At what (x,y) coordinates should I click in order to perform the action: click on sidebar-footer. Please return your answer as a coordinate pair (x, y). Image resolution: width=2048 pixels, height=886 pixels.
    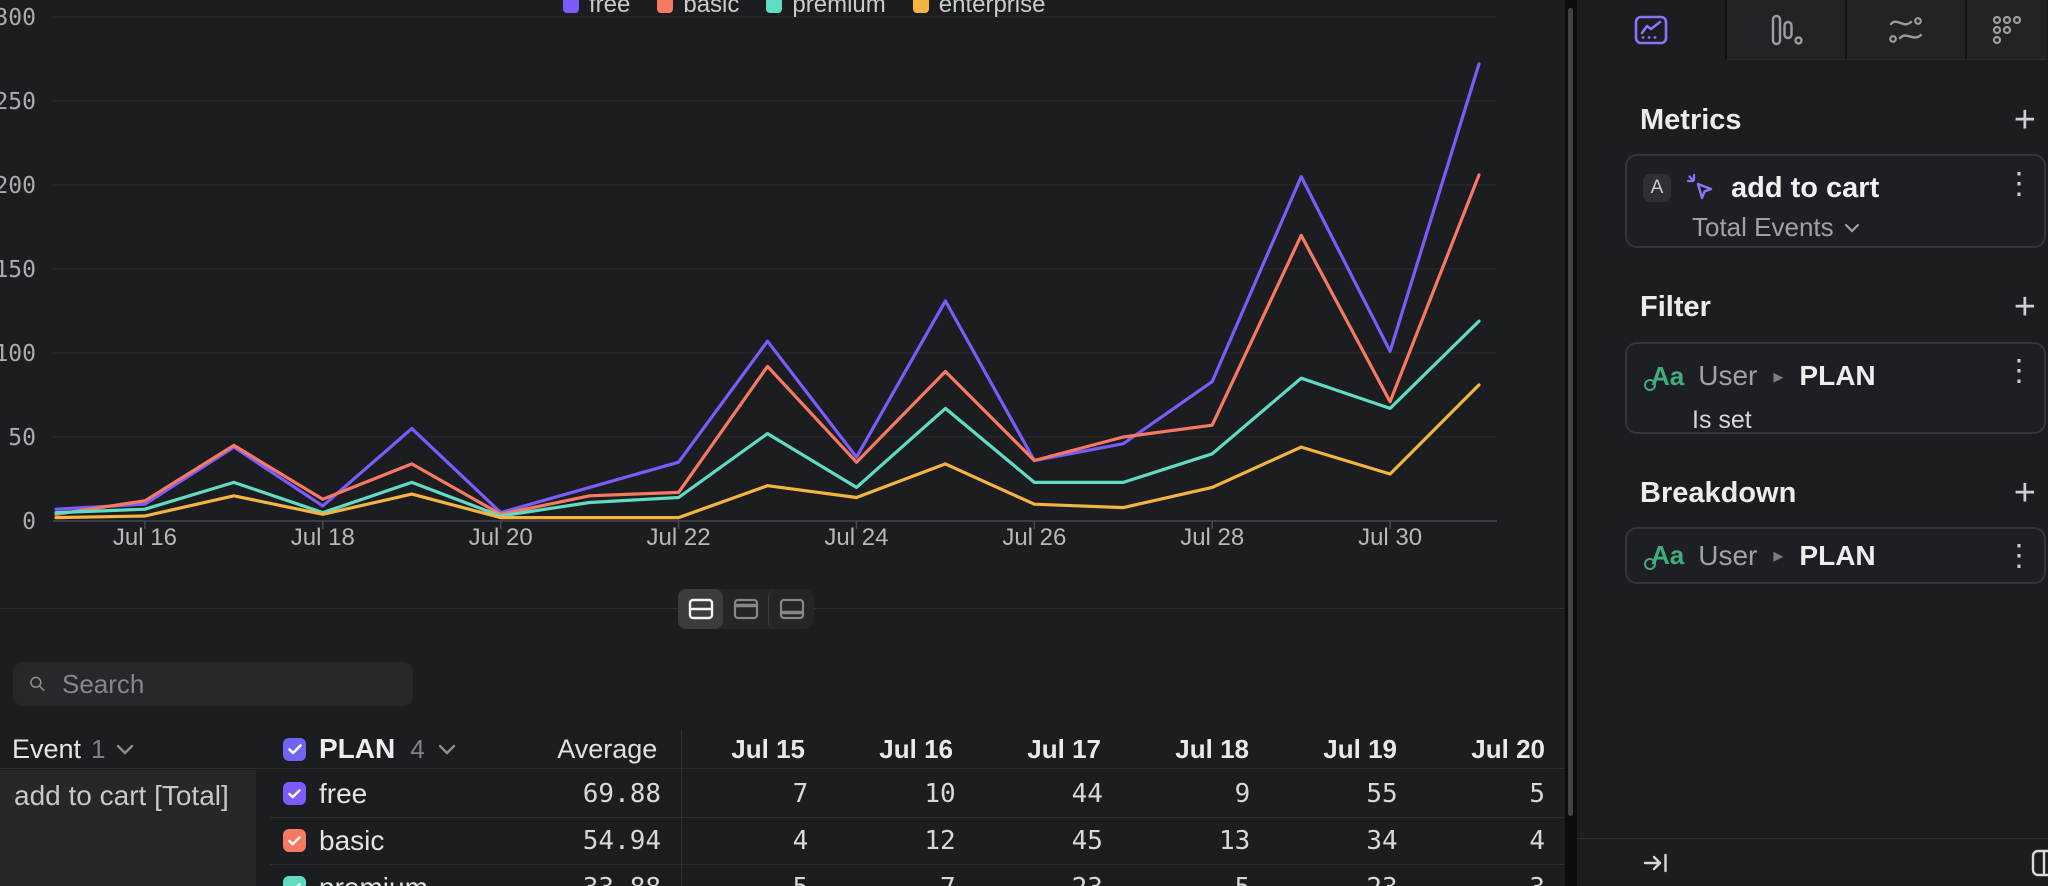
    Looking at the image, I should click on (1812, 862).